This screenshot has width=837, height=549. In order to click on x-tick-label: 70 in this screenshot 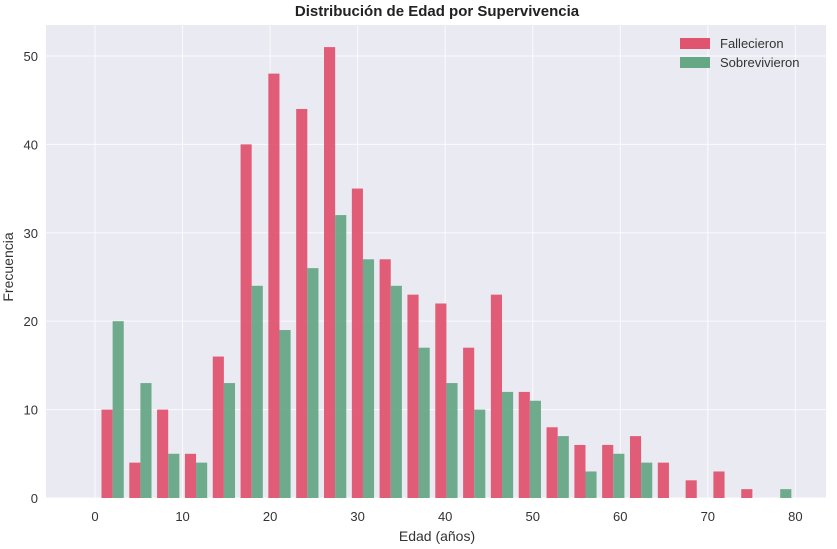, I will do `click(708, 516)`.